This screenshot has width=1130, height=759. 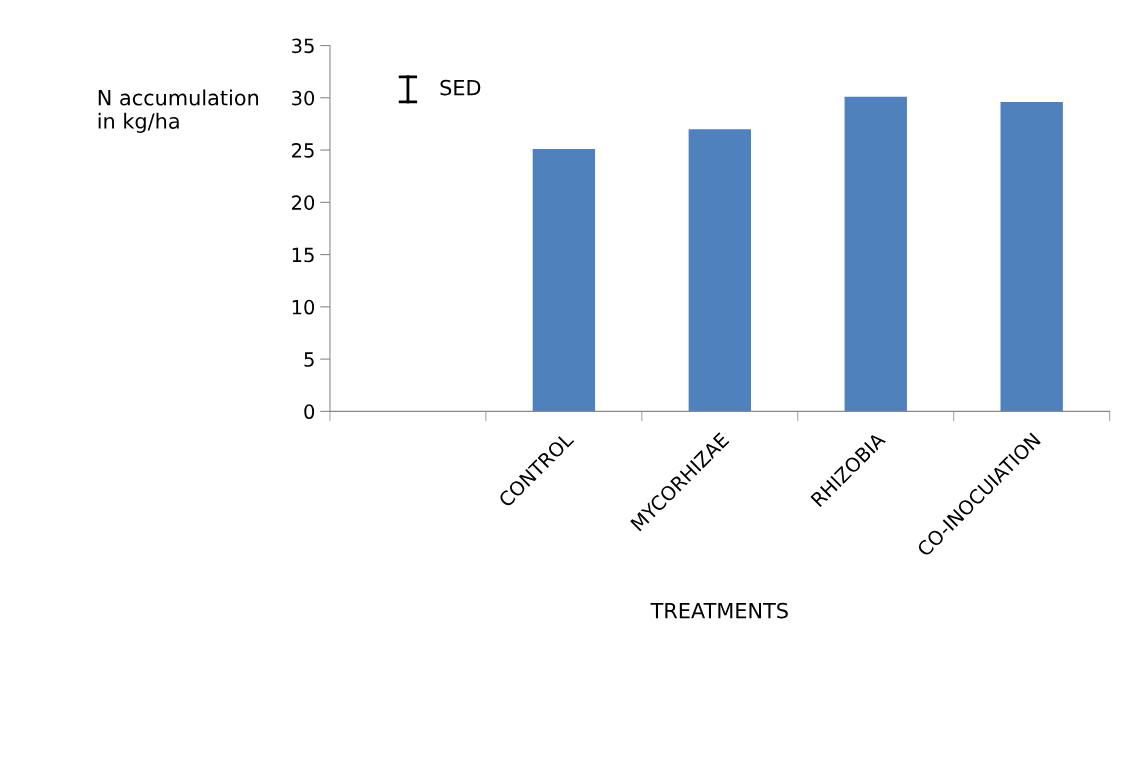 What do you see at coordinates (309, 412) in the screenshot?
I see `y-tick-label: 0` at bounding box center [309, 412].